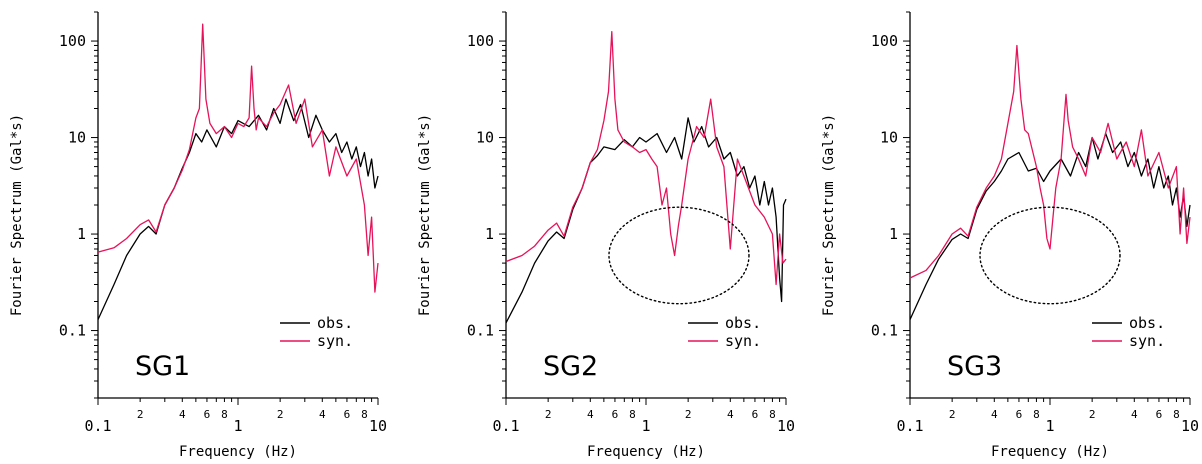 This screenshot has width=1202, height=464. Describe the element at coordinates (974, 366) in the screenshot. I see `panel-label: SG3` at that location.